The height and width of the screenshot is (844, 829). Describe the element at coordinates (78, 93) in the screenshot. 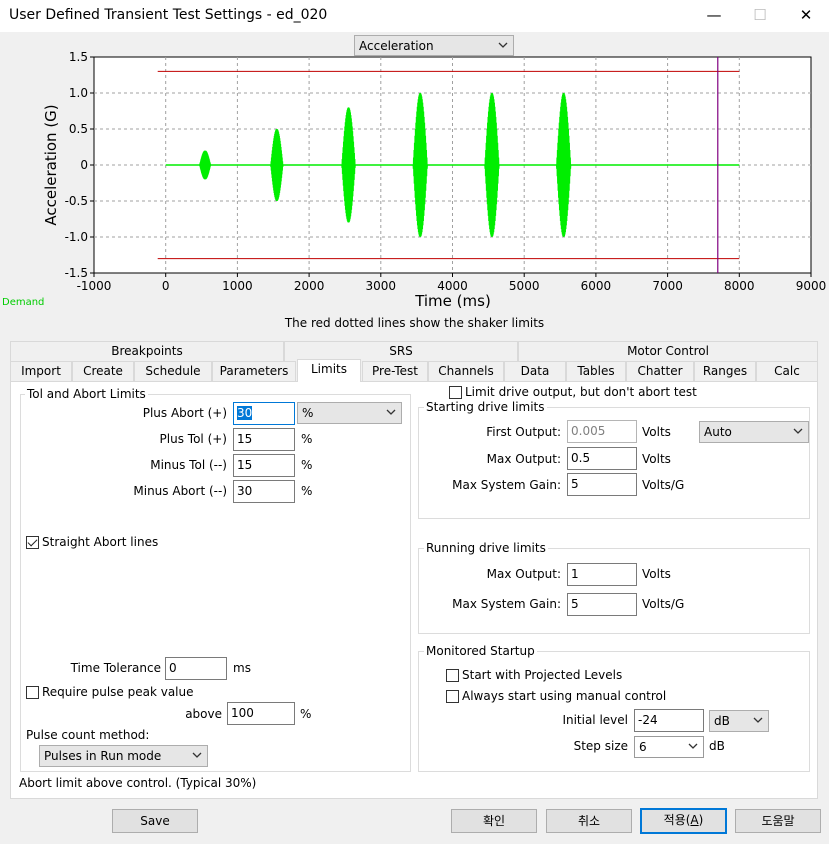

I see `y-tick-label: 1.0` at that location.